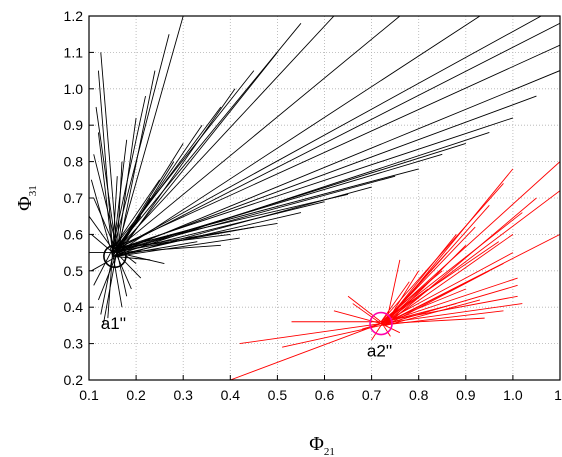 The width and height of the screenshot is (562, 457). What do you see at coordinates (74, 198) in the screenshot?
I see `y-tick-label: 0.7` at bounding box center [74, 198].